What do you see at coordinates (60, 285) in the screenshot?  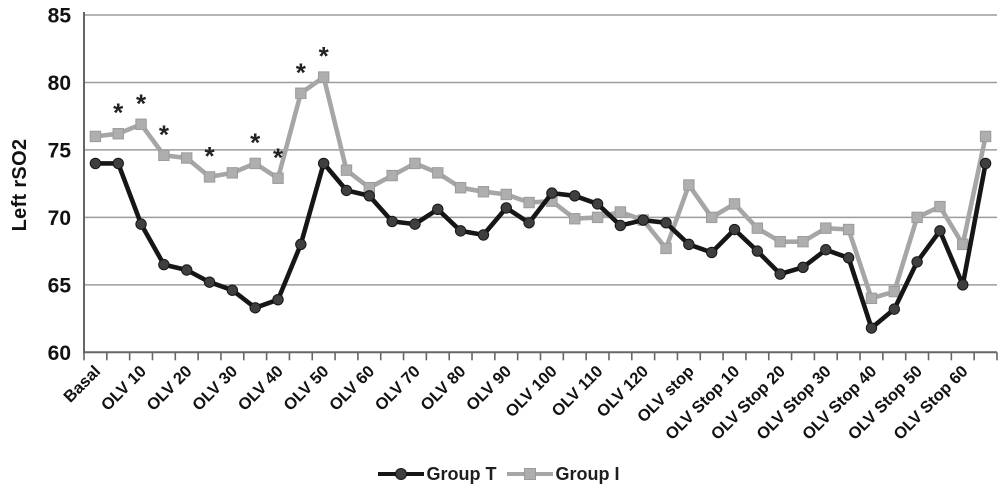 I see `y-tick-label: 65` at bounding box center [60, 285].